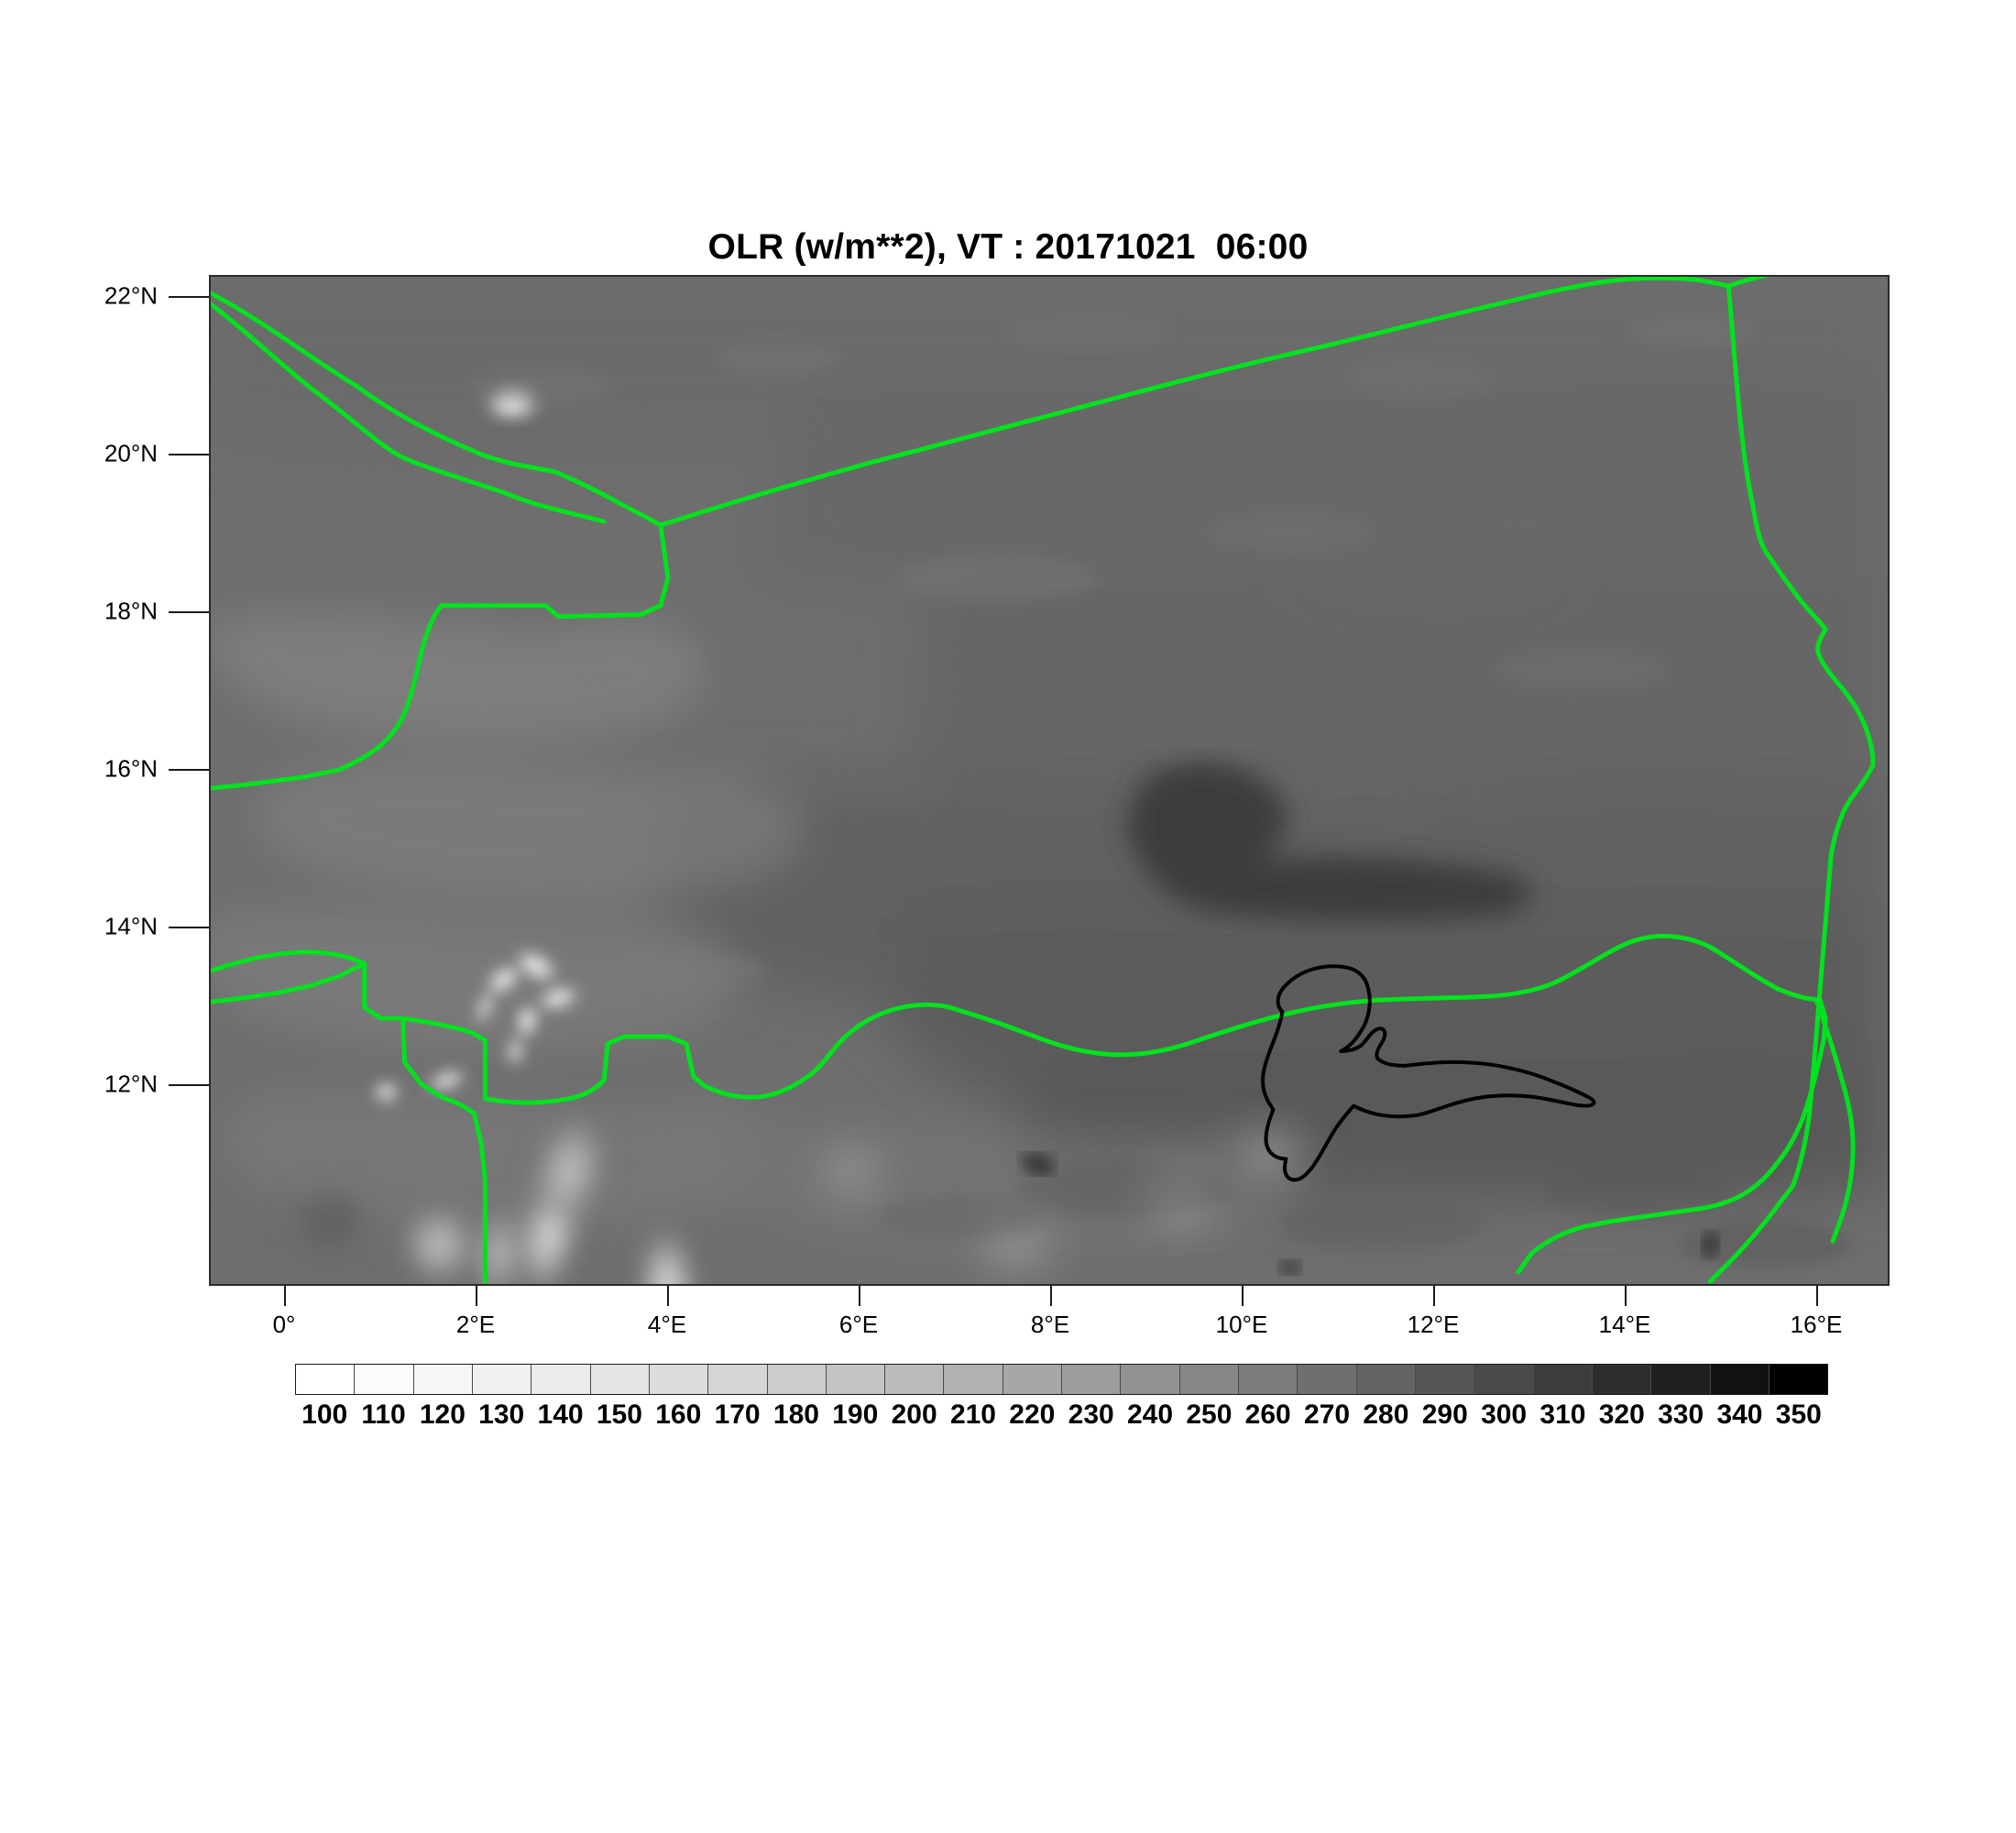 The height and width of the screenshot is (1833, 2016). What do you see at coordinates (1327, 1414) in the screenshot?
I see `colorbar-label: 270` at bounding box center [1327, 1414].